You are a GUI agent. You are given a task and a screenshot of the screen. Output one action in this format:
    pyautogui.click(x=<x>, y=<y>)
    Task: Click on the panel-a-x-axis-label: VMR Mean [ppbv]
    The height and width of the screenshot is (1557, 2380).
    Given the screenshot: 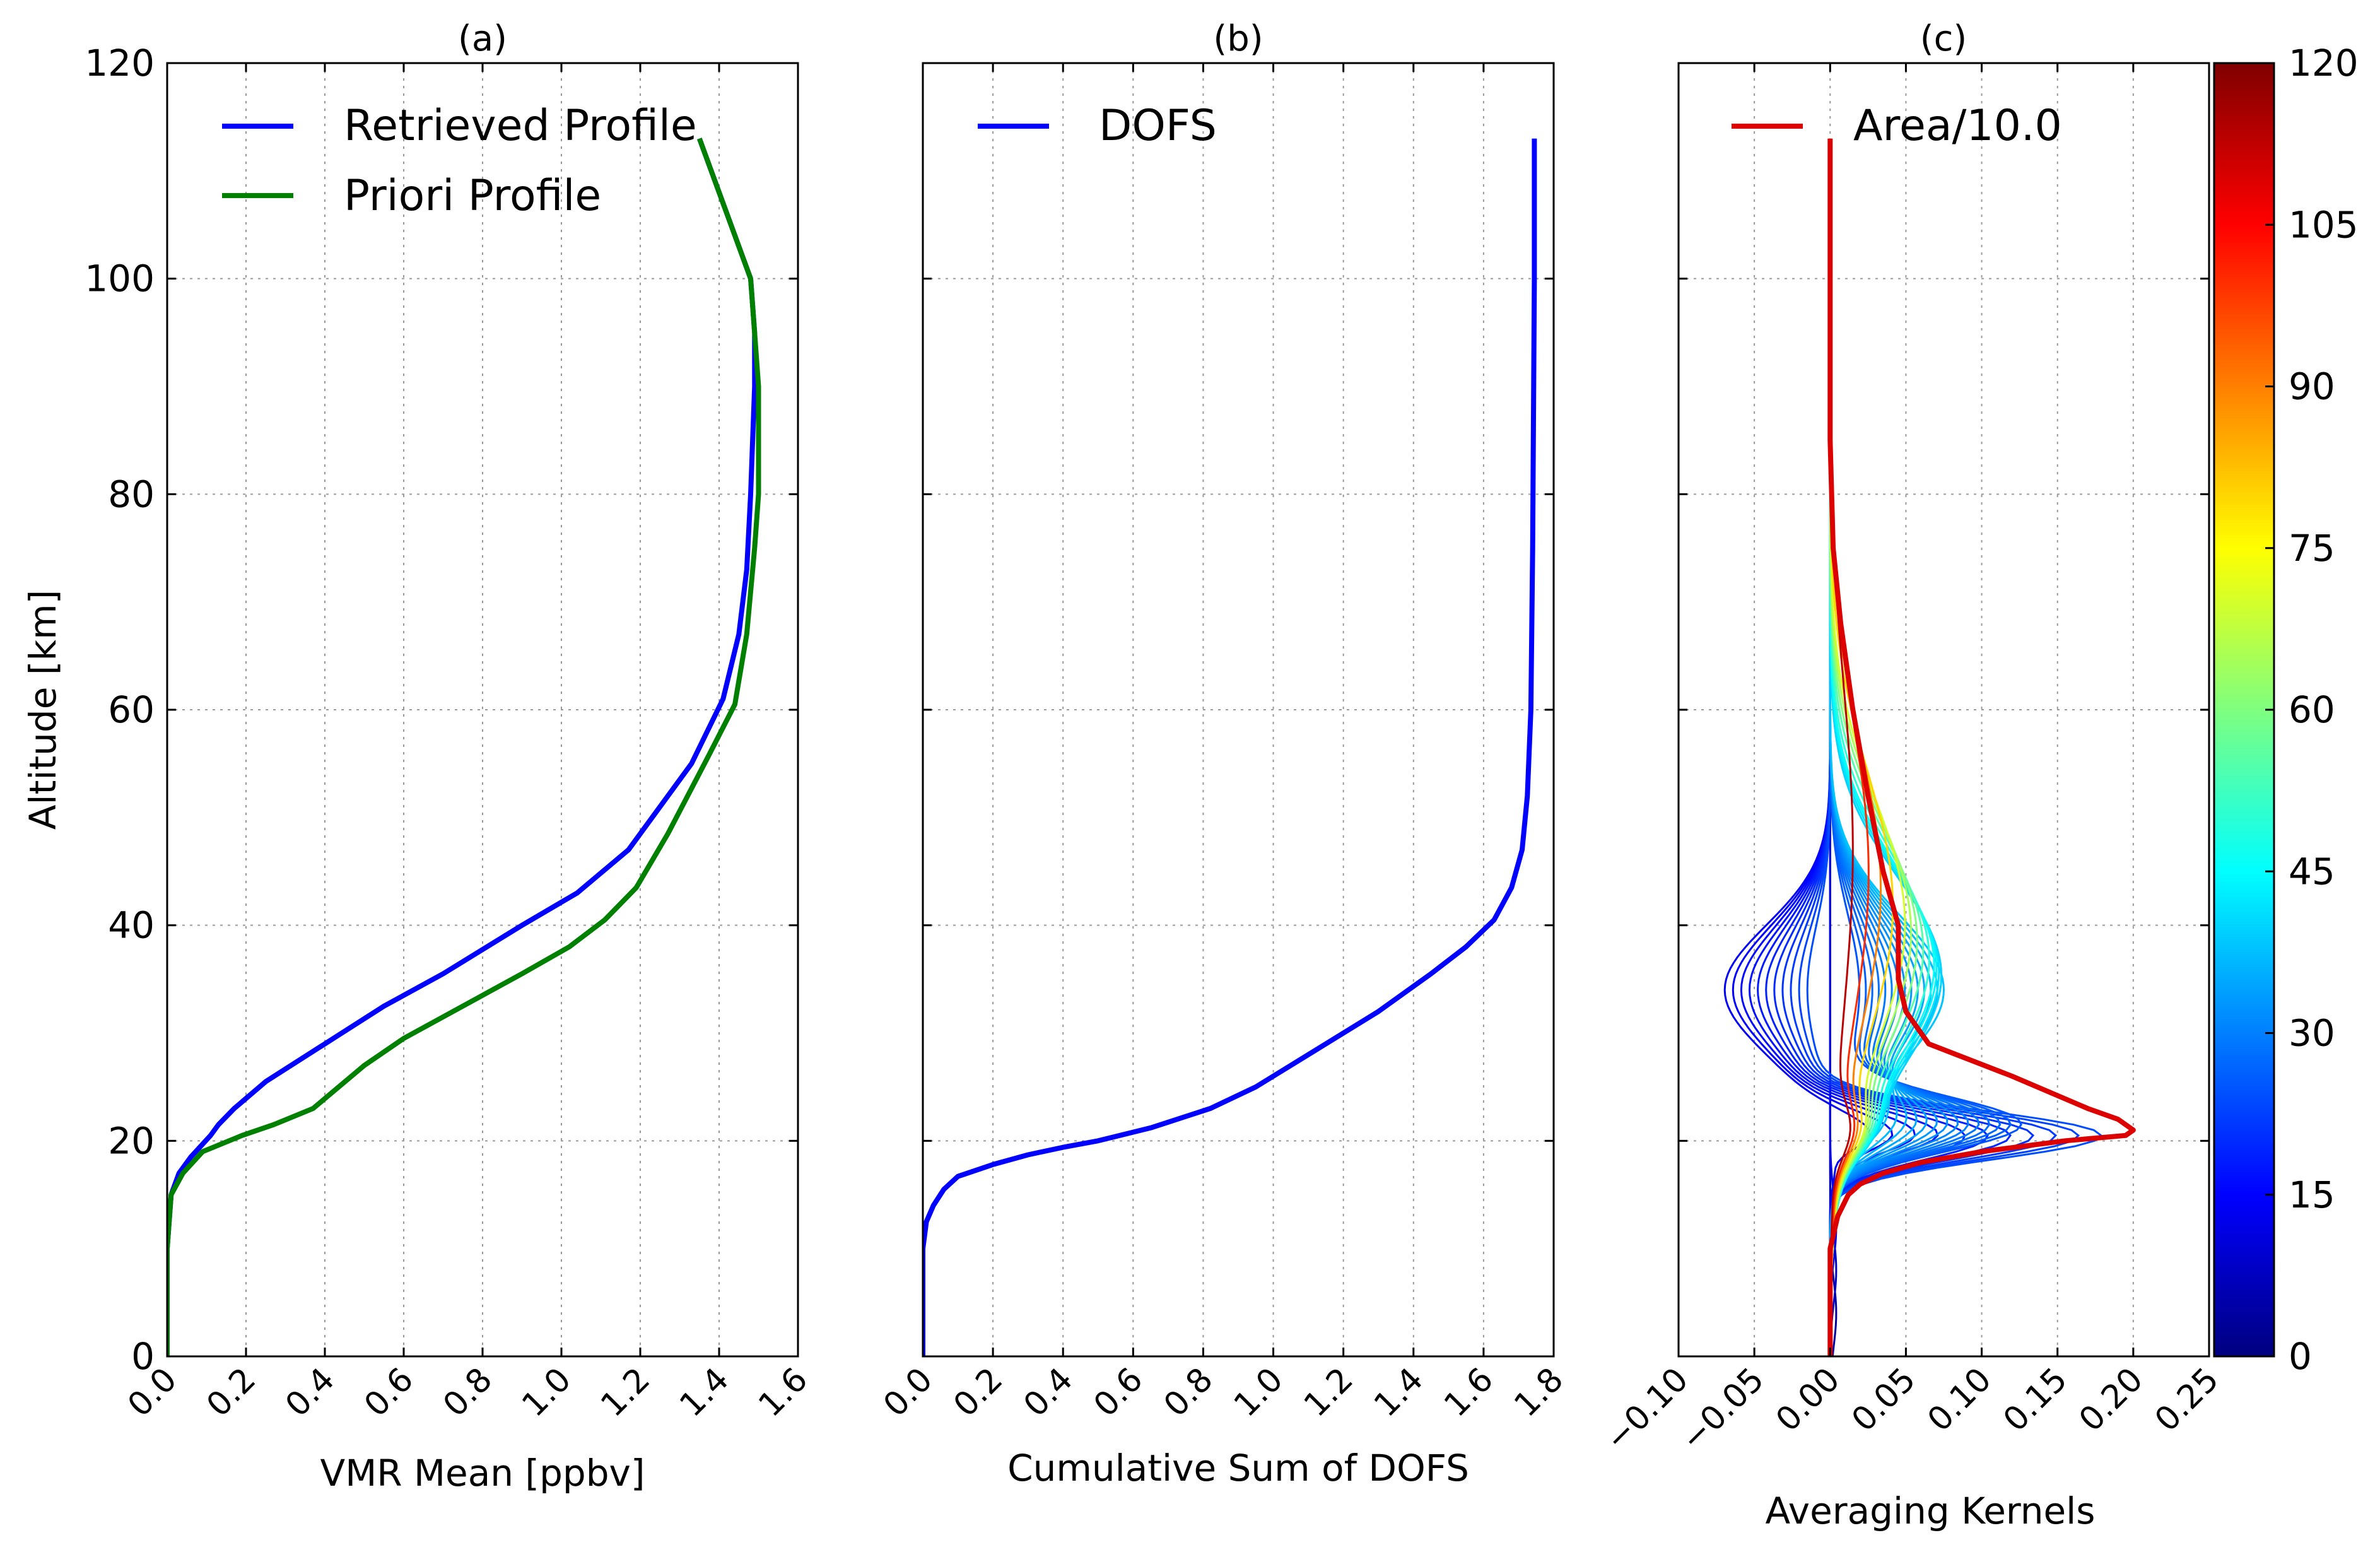 What is the action you would take?
    pyautogui.click(x=482, y=1473)
    